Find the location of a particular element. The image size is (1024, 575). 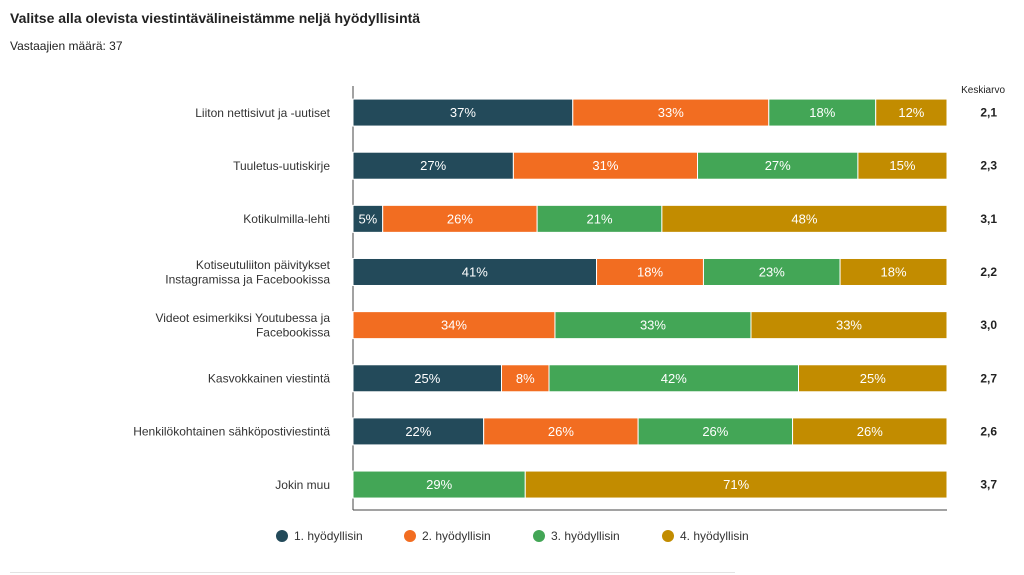

category-label: Henkilökohtainen sähköpostiviestintä is located at coordinates (231, 432).